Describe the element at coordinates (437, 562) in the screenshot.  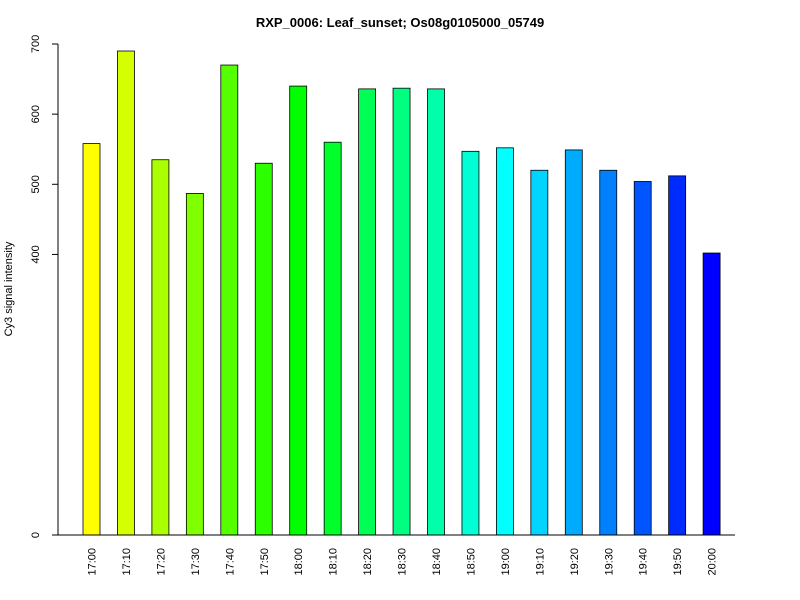
I see `x-tick-label: 18:40` at that location.